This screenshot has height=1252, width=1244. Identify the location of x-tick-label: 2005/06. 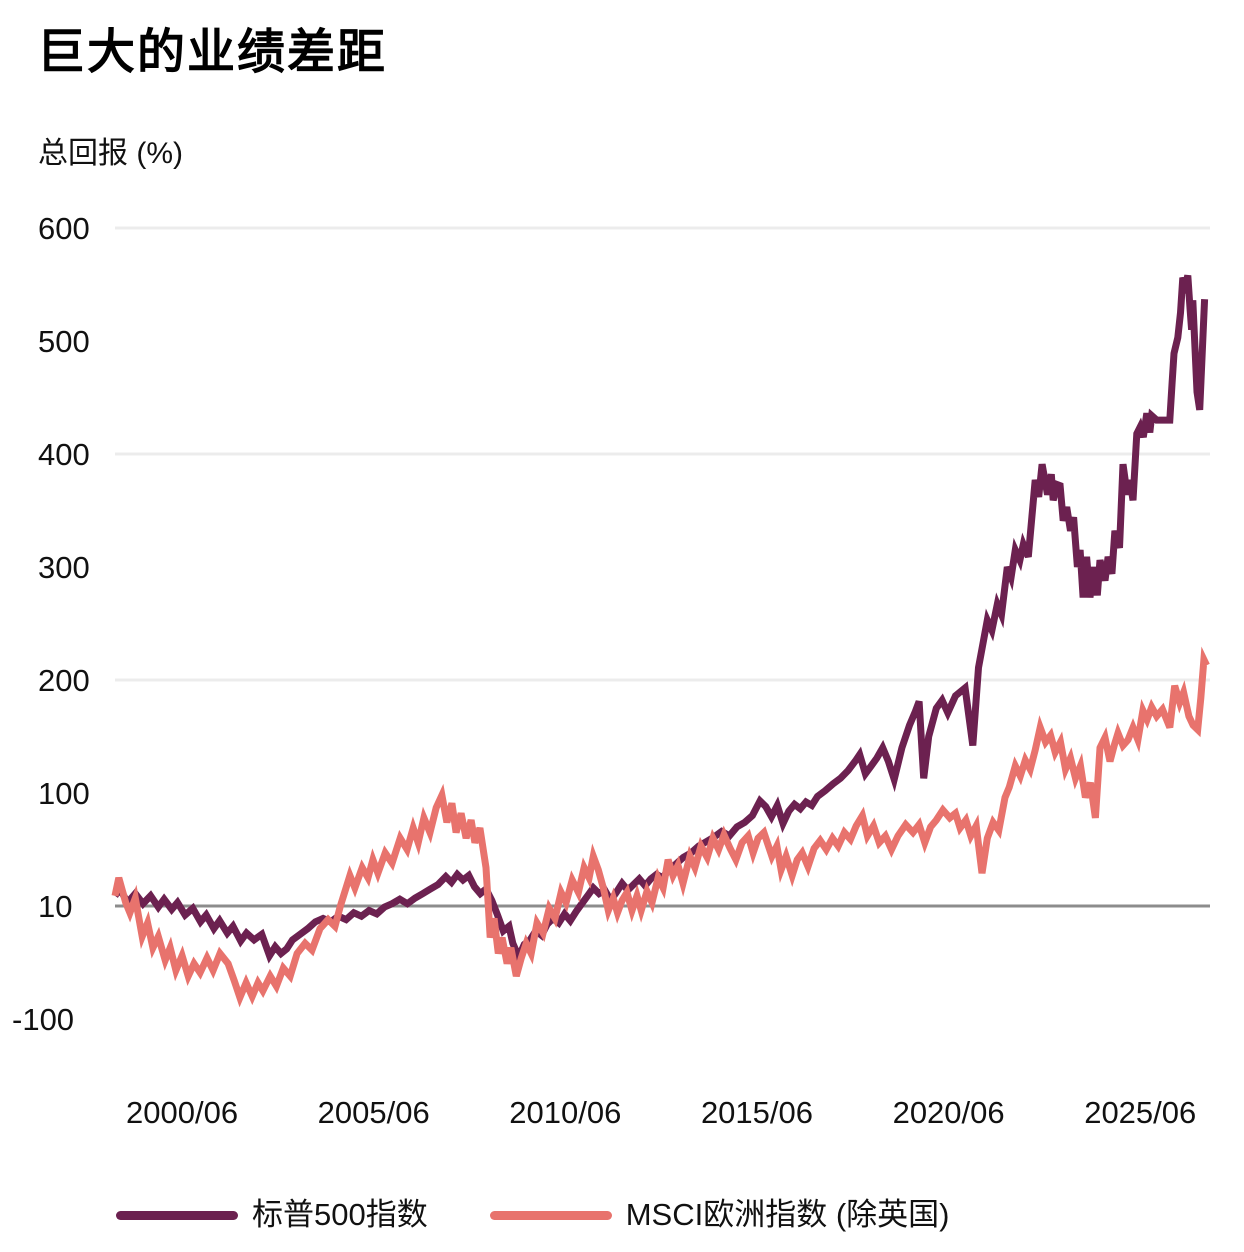
(373, 1112).